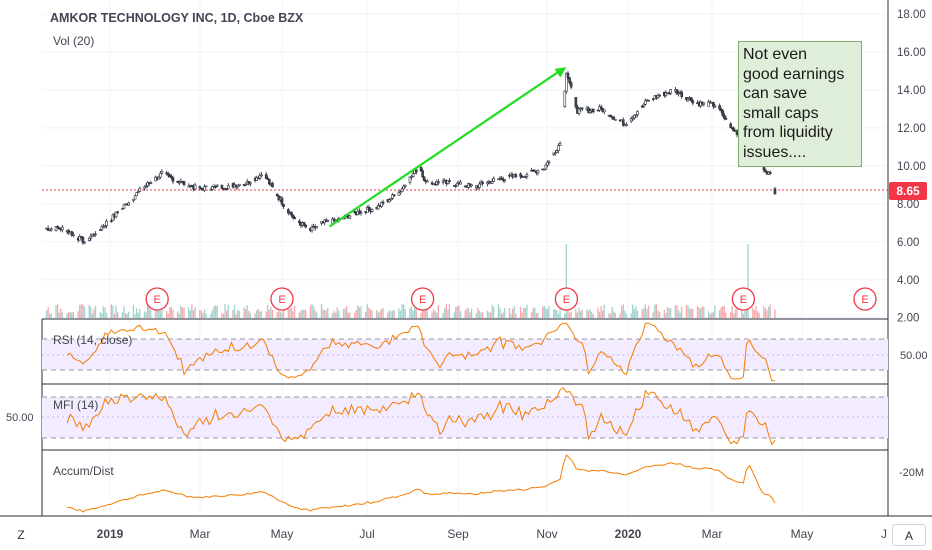  What do you see at coordinates (712, 534) in the screenshot?
I see `time-tick-label: Mar` at bounding box center [712, 534].